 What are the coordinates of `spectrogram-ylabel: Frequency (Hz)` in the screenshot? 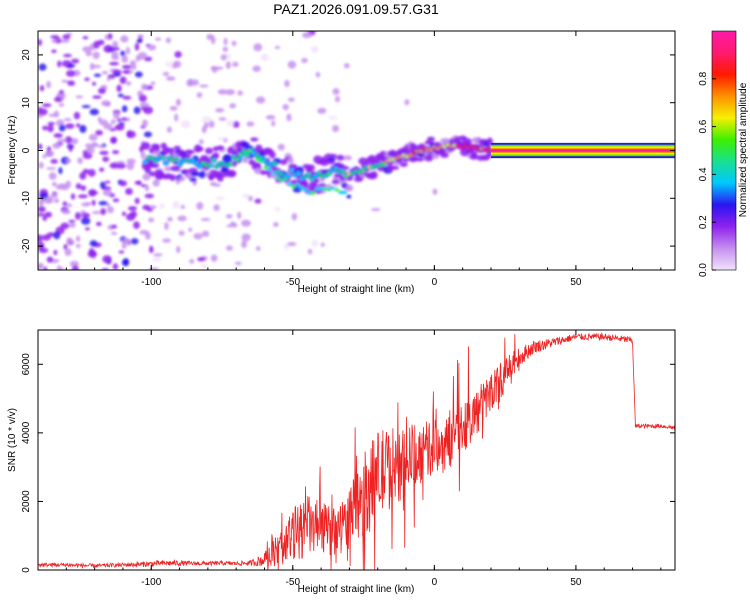 It's located at (12, 150).